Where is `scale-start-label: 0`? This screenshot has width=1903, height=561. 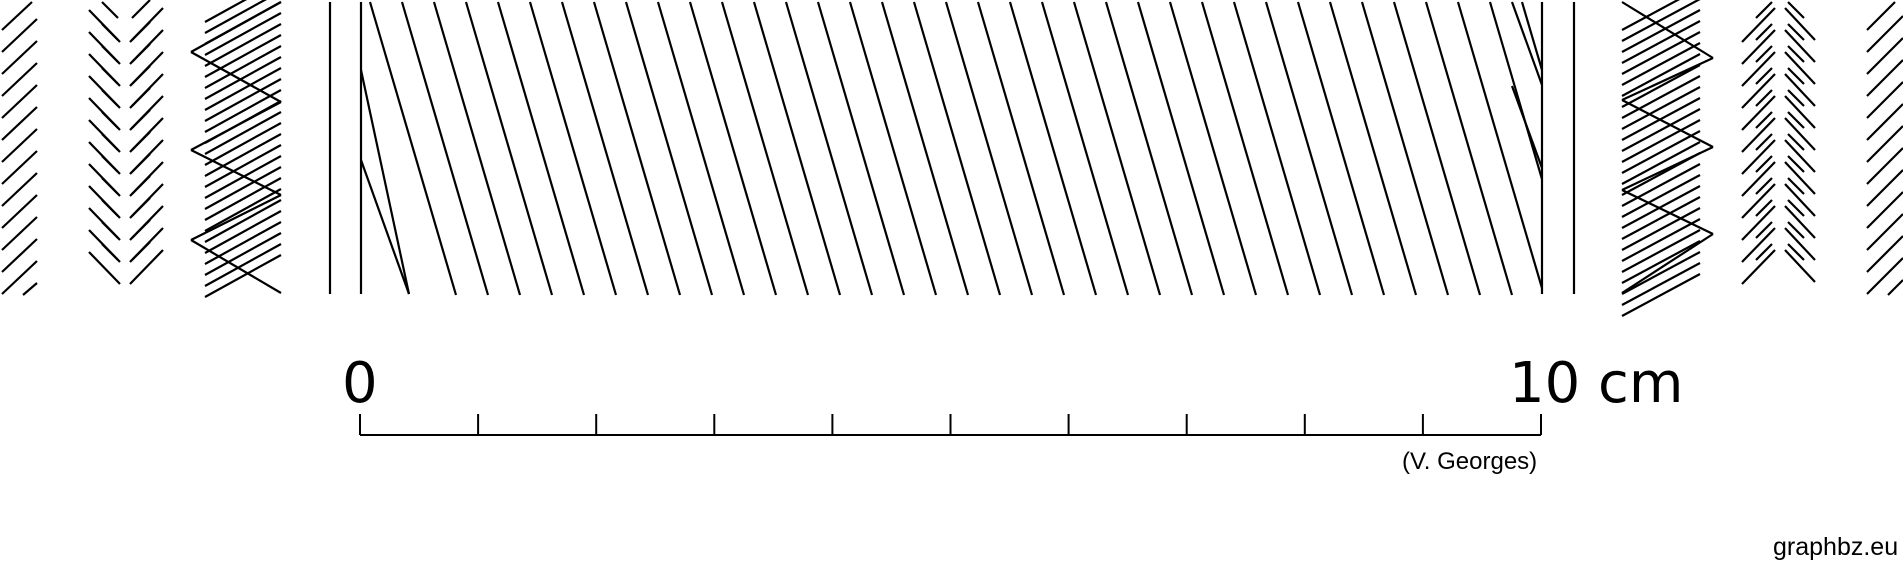
scale-start-label: 0 is located at coordinates (360, 383).